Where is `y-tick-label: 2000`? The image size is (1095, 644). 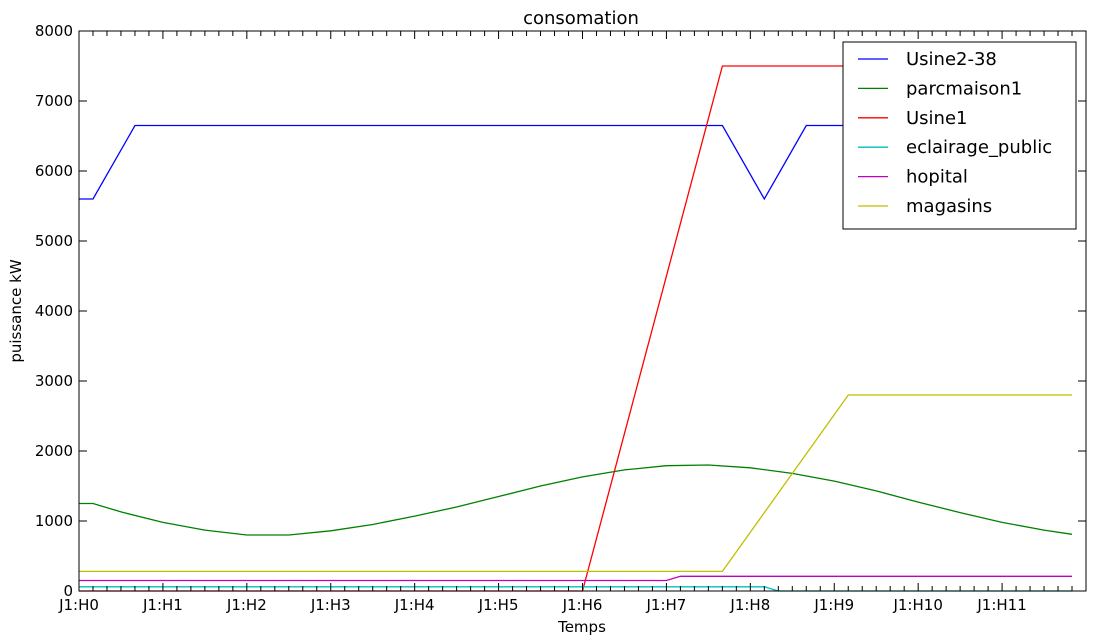 y-tick-label: 2000 is located at coordinates (54, 451).